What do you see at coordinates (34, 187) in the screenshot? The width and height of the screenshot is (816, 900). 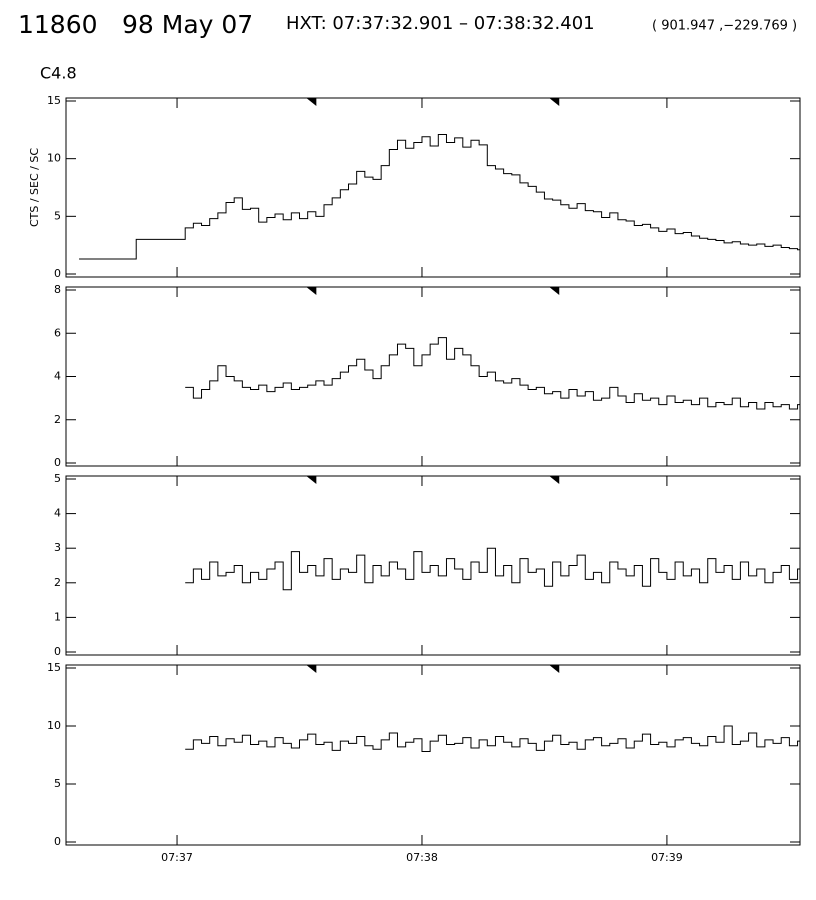 I see `y-axis-label: CTS / SEC / SC` at bounding box center [34, 187].